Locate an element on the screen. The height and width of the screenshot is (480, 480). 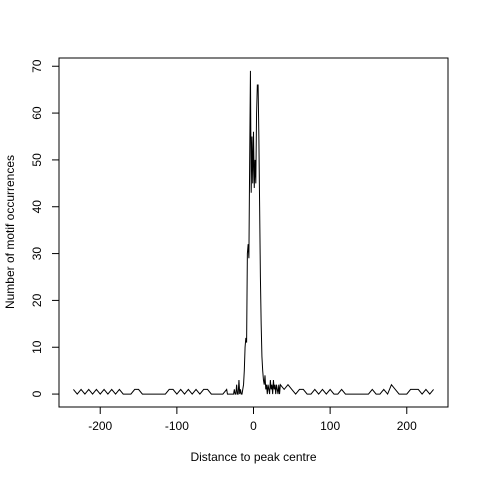
x-tick-label: -200 is located at coordinates (100, 426).